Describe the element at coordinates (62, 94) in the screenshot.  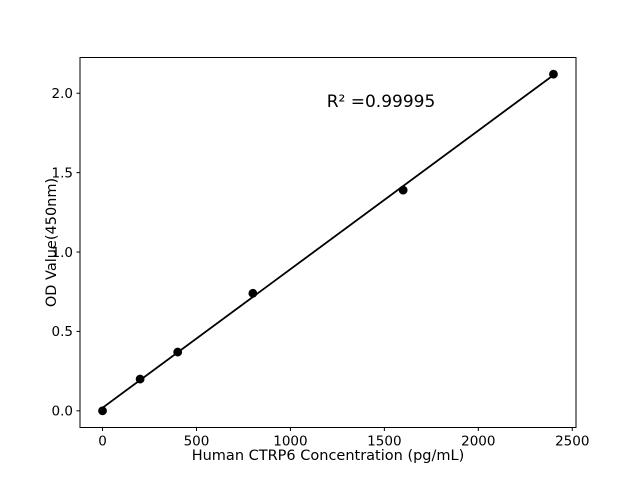
I see `y-tick-label: 2.0` at that location.